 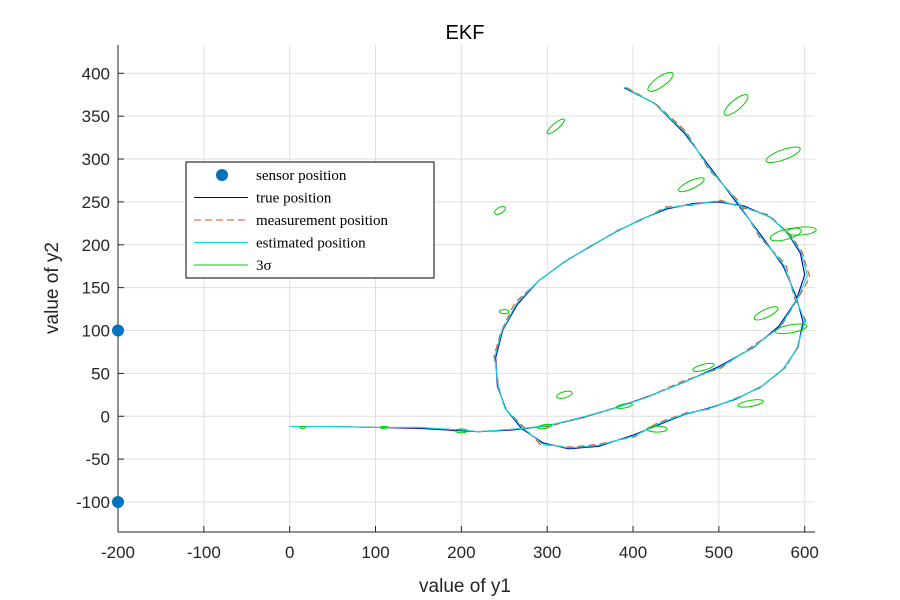 I want to click on legend-marker, so click(x=222, y=175).